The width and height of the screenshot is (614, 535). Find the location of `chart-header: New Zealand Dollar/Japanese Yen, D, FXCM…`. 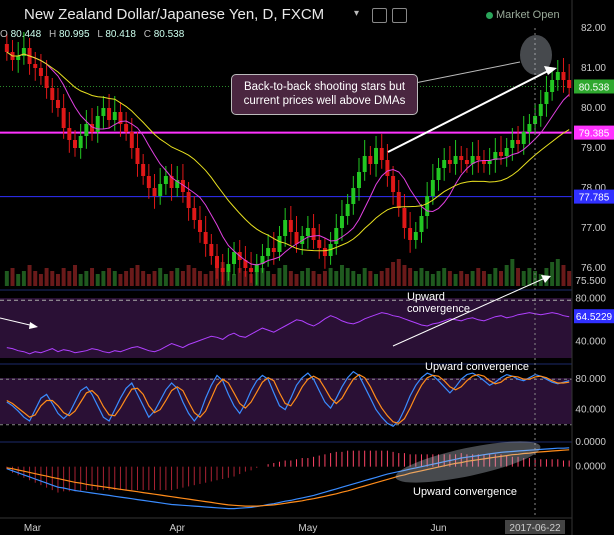

chart-header: New Zealand Dollar/Japanese Yen, D, FXCM… is located at coordinates (290, 15).